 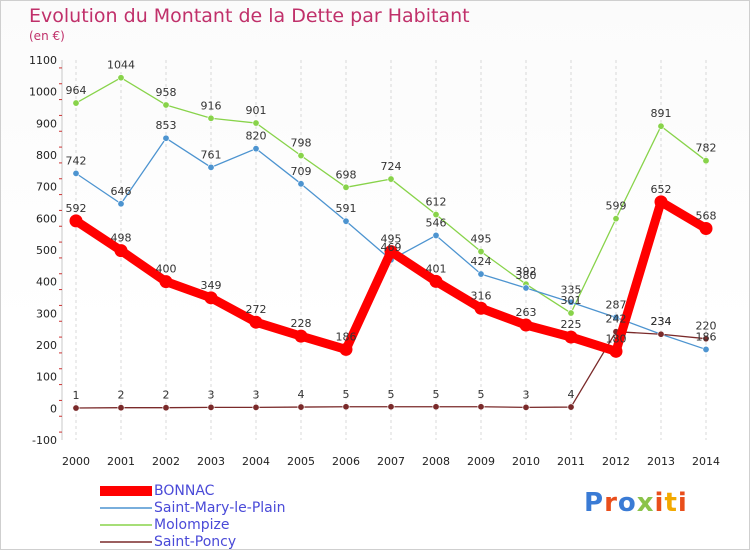 What do you see at coordinates (481, 295) in the screenshot?
I see `data-label: 316` at bounding box center [481, 295].